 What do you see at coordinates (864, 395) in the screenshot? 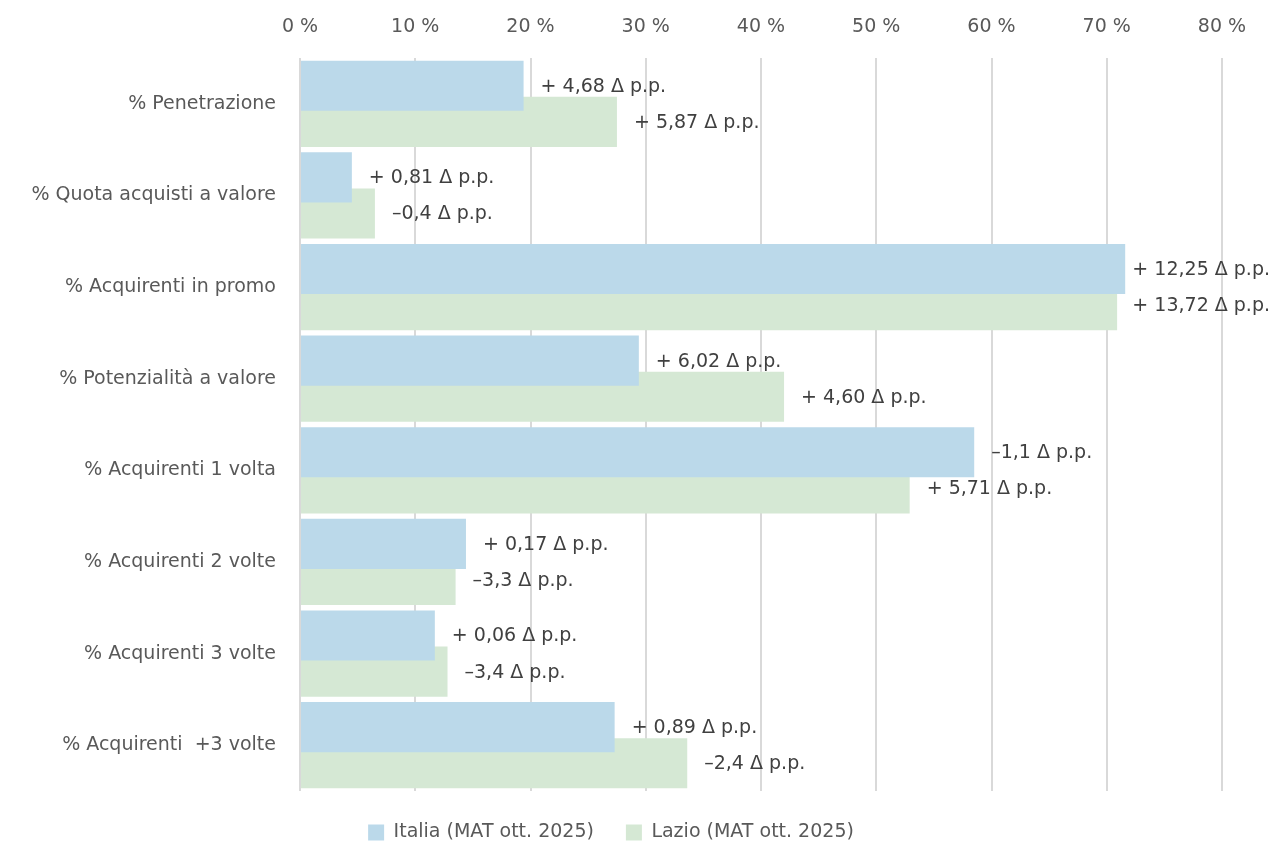
I see `annotation: + 4,60 Δ p.p.` at bounding box center [864, 395].